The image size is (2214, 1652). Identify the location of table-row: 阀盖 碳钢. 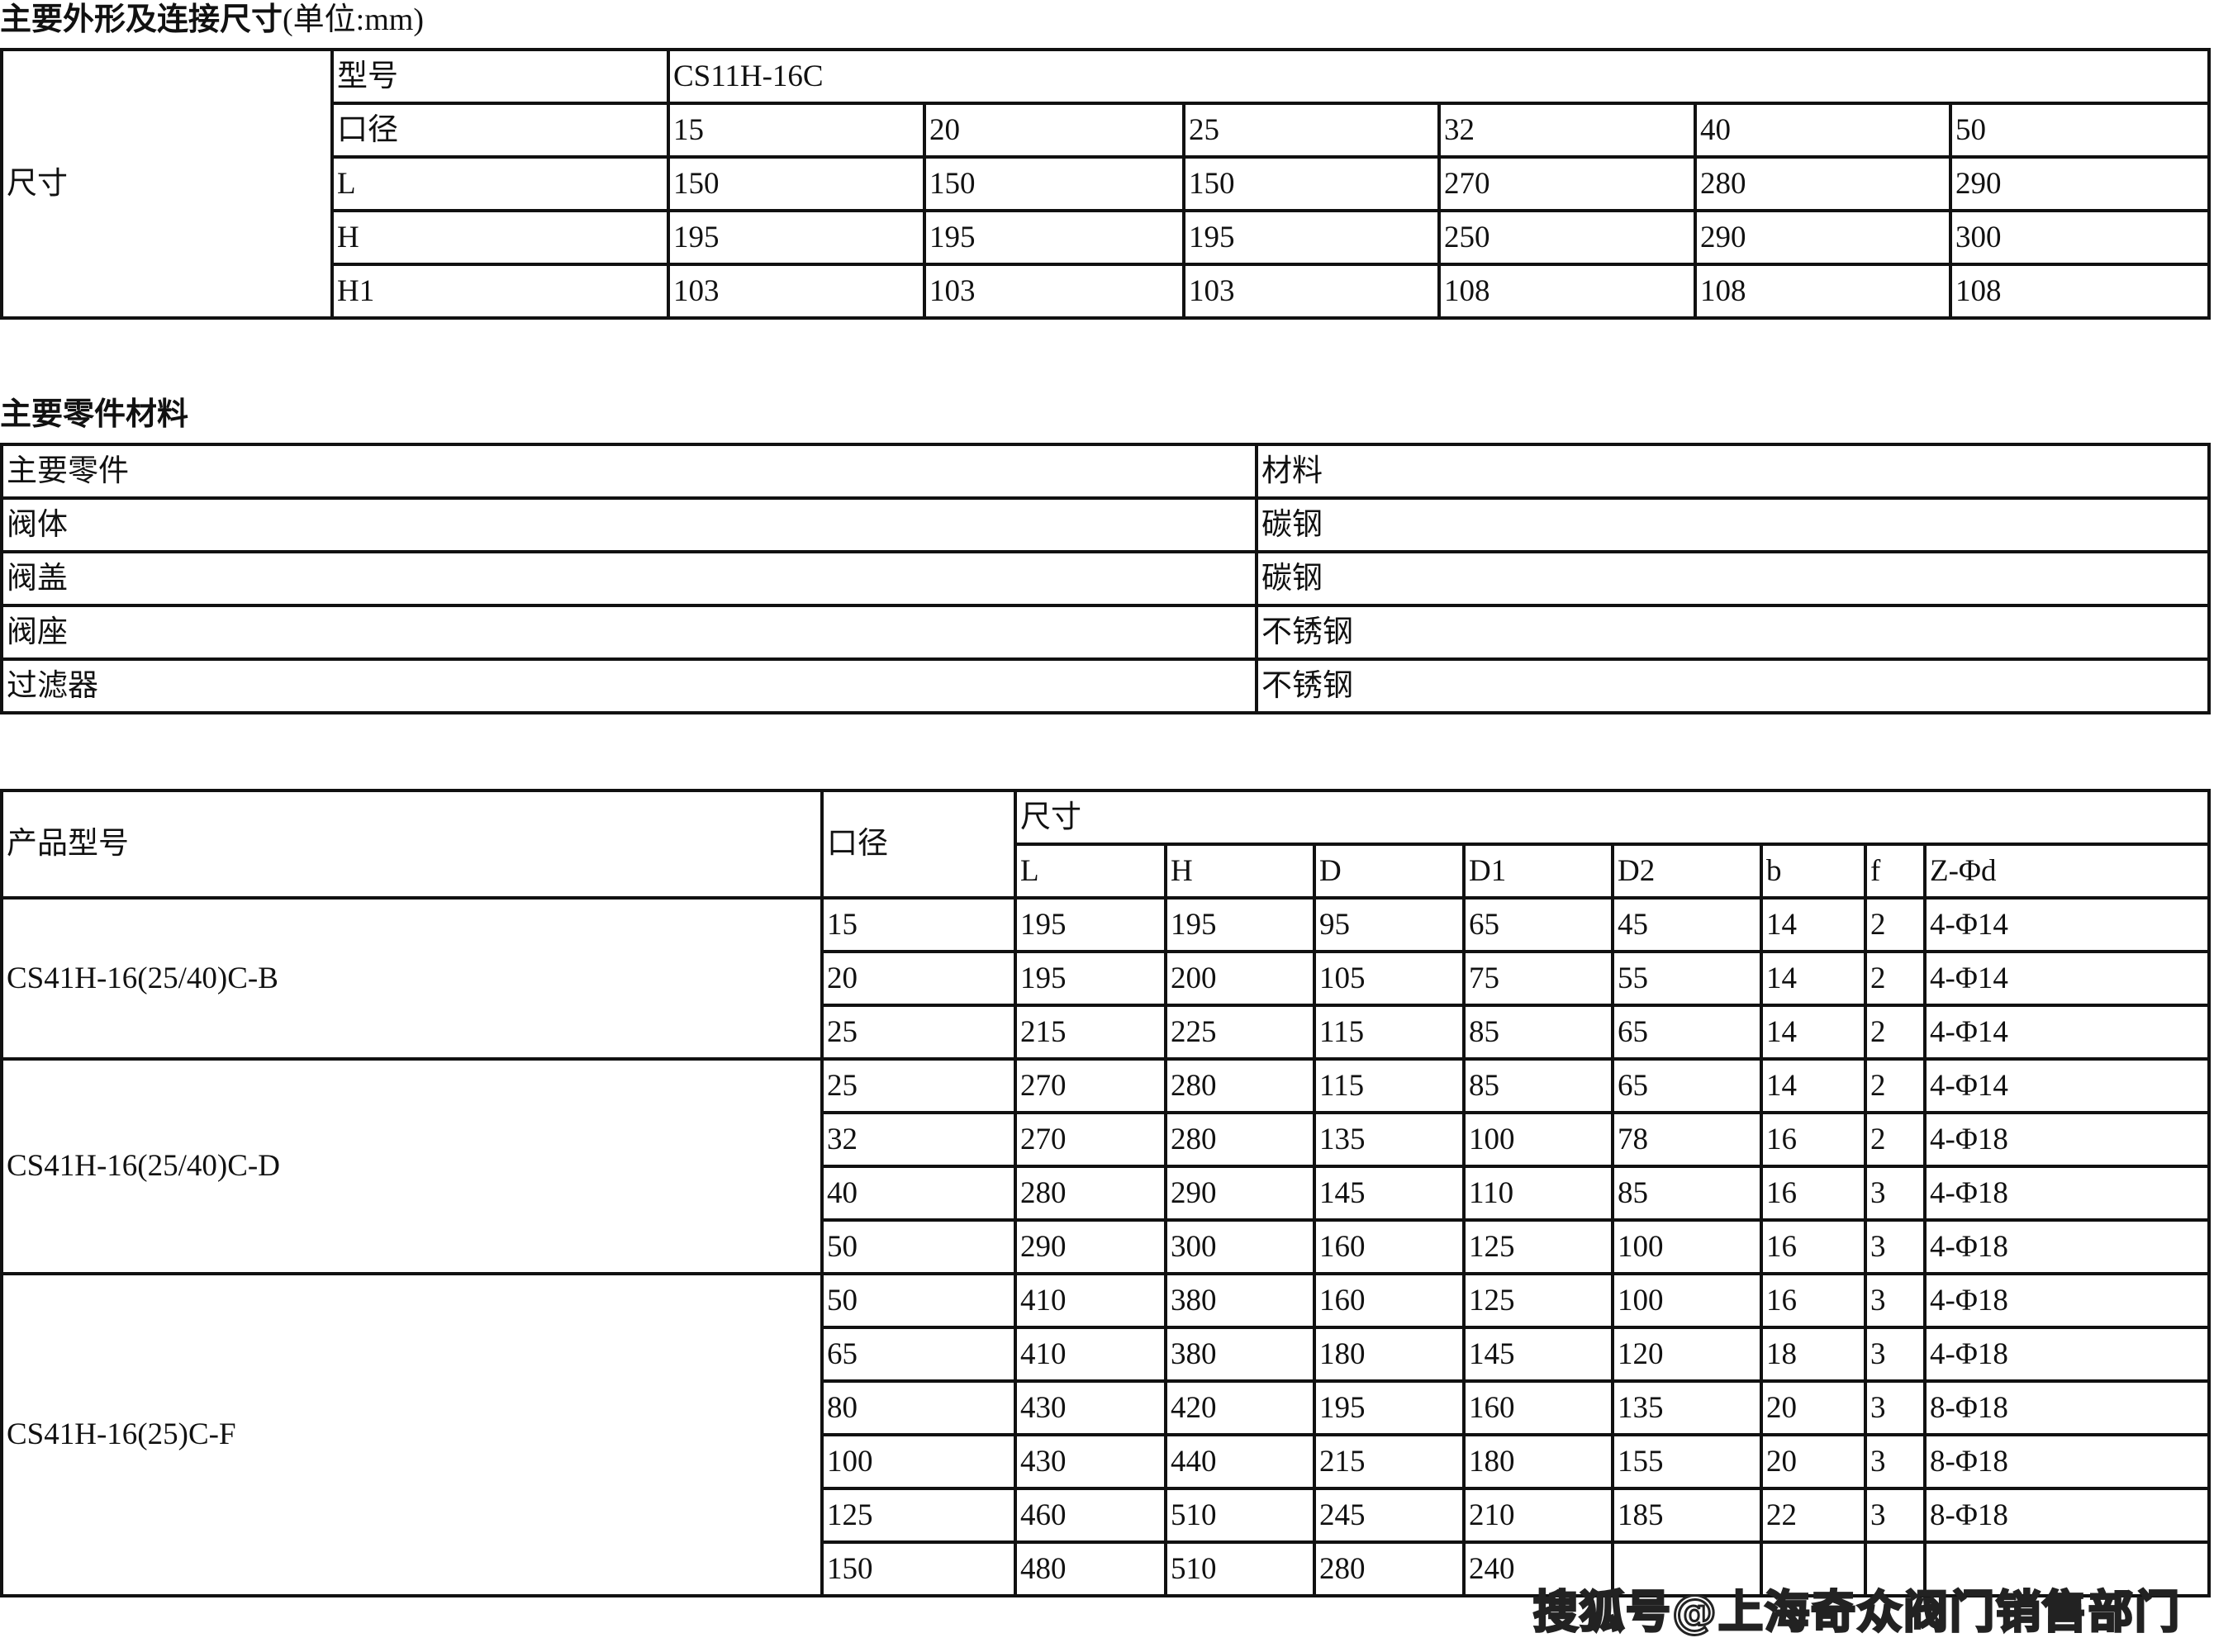
(1105, 578).